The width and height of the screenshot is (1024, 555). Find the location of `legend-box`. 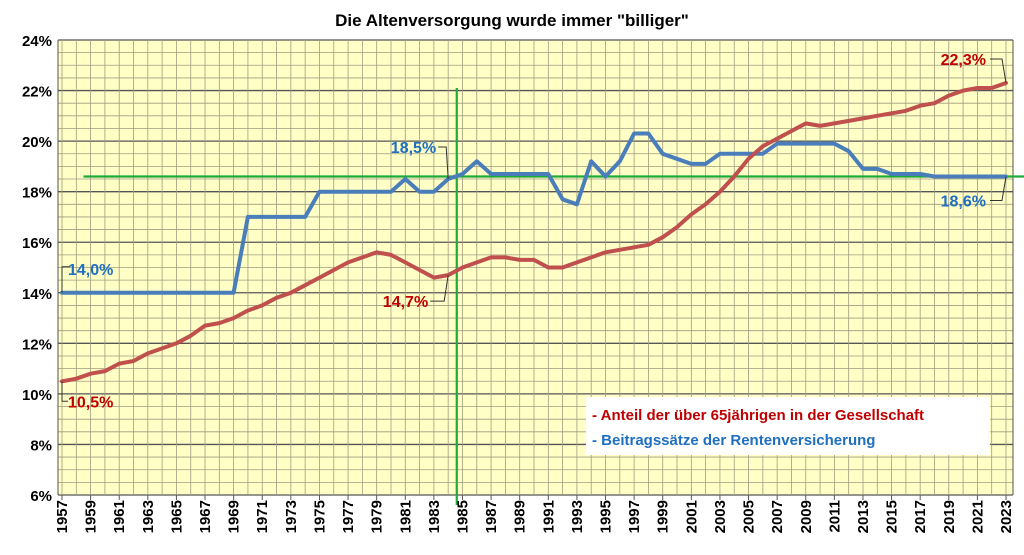

legend-box is located at coordinates (788, 426).